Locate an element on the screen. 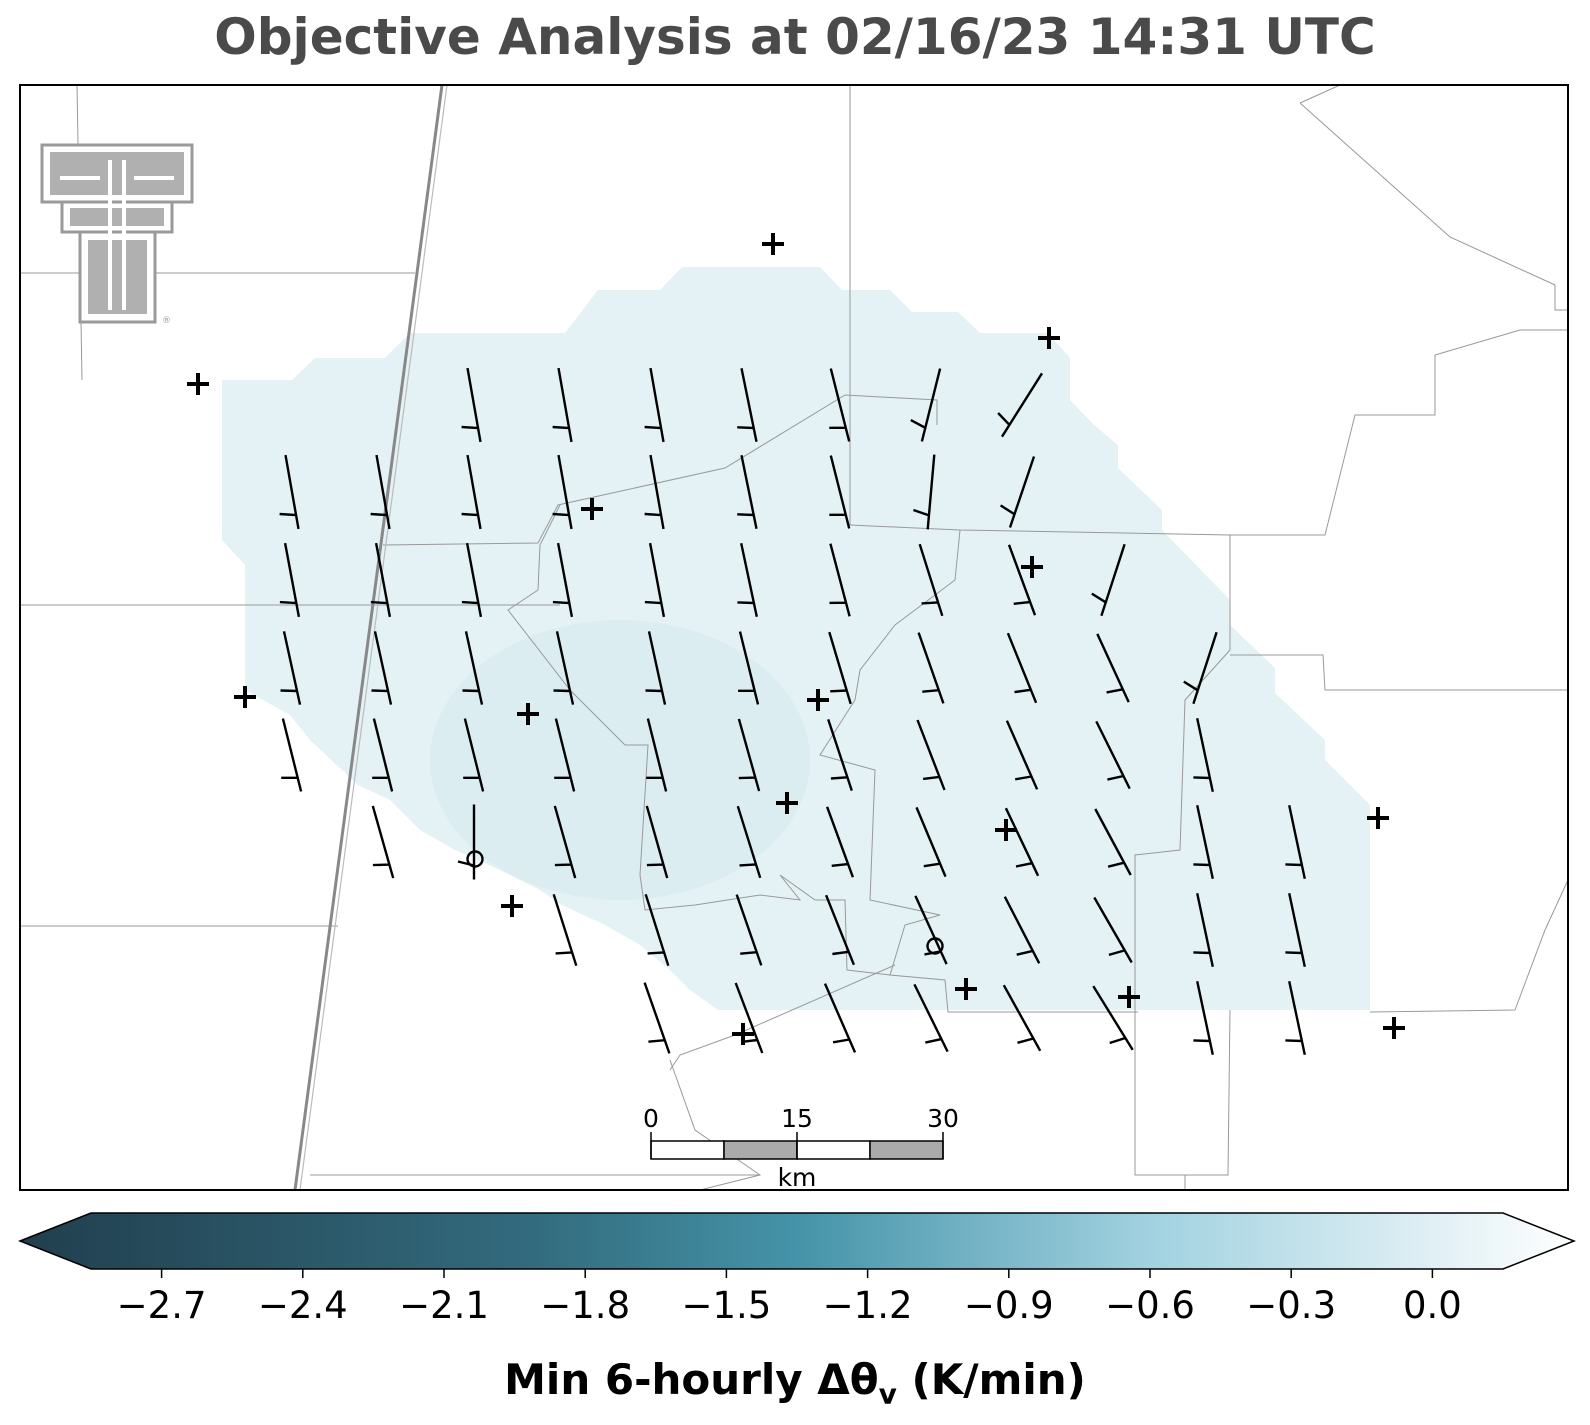 Image resolution: width=1590 pixels, height=1425 pixels. highway-line-edge is located at coordinates (373, 637).